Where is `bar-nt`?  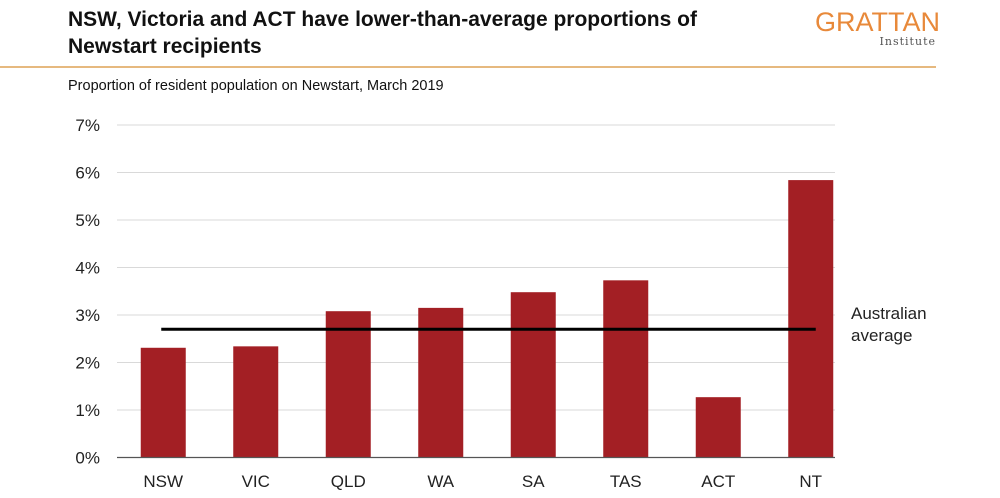
bar-nt is located at coordinates (811, 319).